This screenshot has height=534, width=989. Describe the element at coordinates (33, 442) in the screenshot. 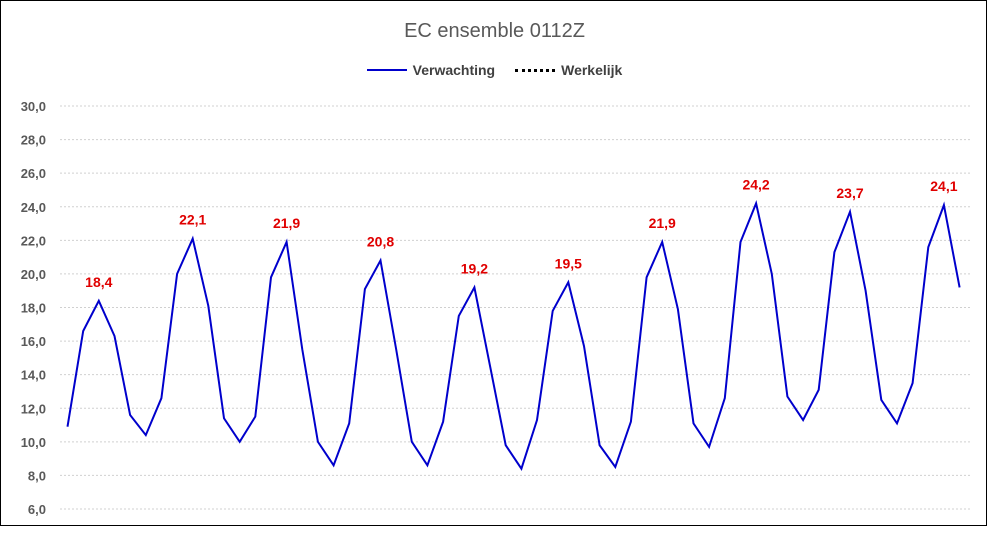

I see `y-tick-label: 10,0` at that location.